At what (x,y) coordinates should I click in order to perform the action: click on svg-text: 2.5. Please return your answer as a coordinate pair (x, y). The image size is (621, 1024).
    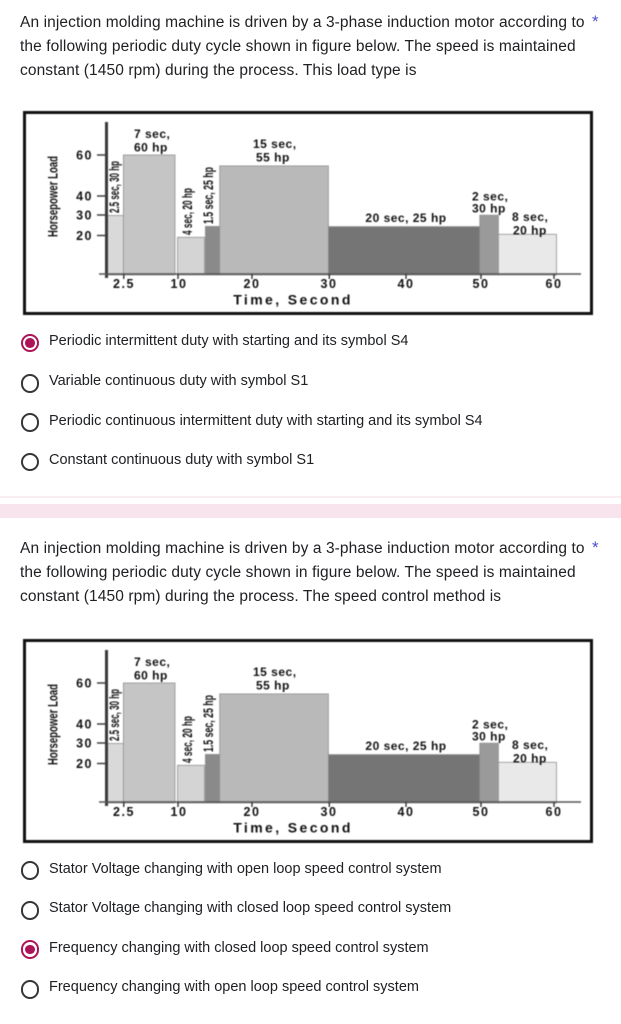
    Looking at the image, I should click on (124, 284).